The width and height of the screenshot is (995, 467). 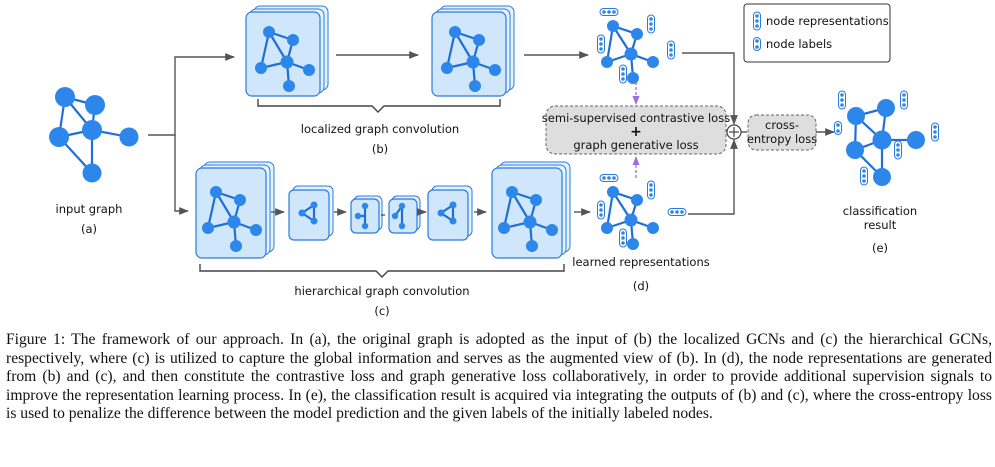 I want to click on hierarchical-brace, so click(x=382, y=271).